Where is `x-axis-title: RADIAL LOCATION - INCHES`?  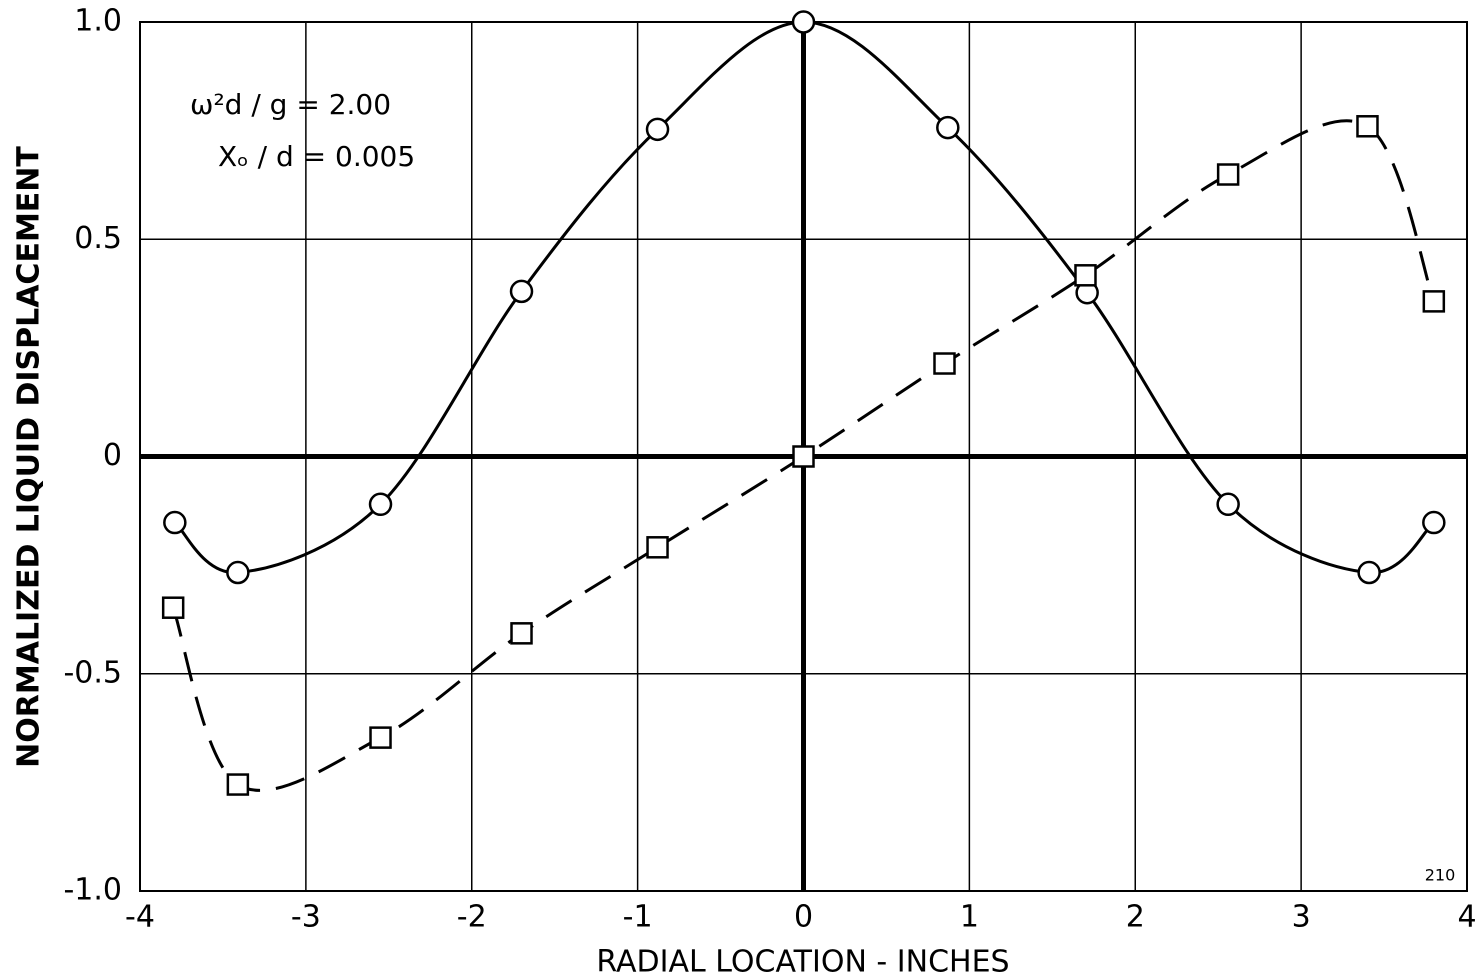
x-axis-title: RADIAL LOCATION - INCHES is located at coordinates (802, 962).